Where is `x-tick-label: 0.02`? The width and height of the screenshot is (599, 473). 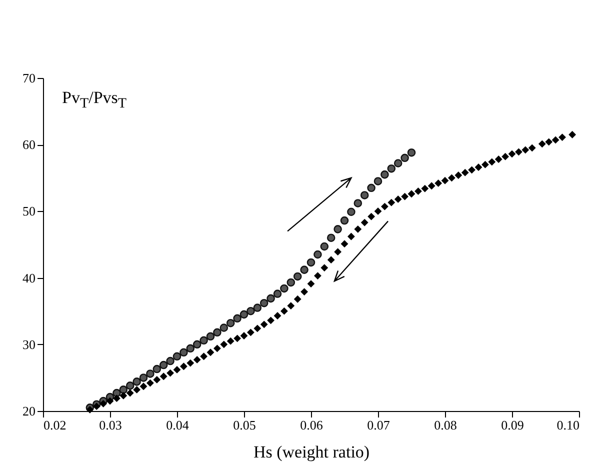 x-tick-label: 0.02 is located at coordinates (55, 425).